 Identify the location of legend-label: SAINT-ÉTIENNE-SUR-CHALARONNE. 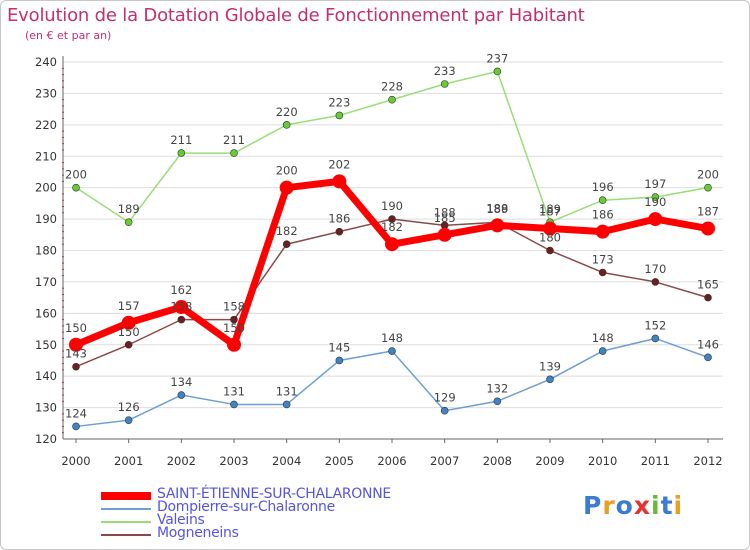
(274, 494).